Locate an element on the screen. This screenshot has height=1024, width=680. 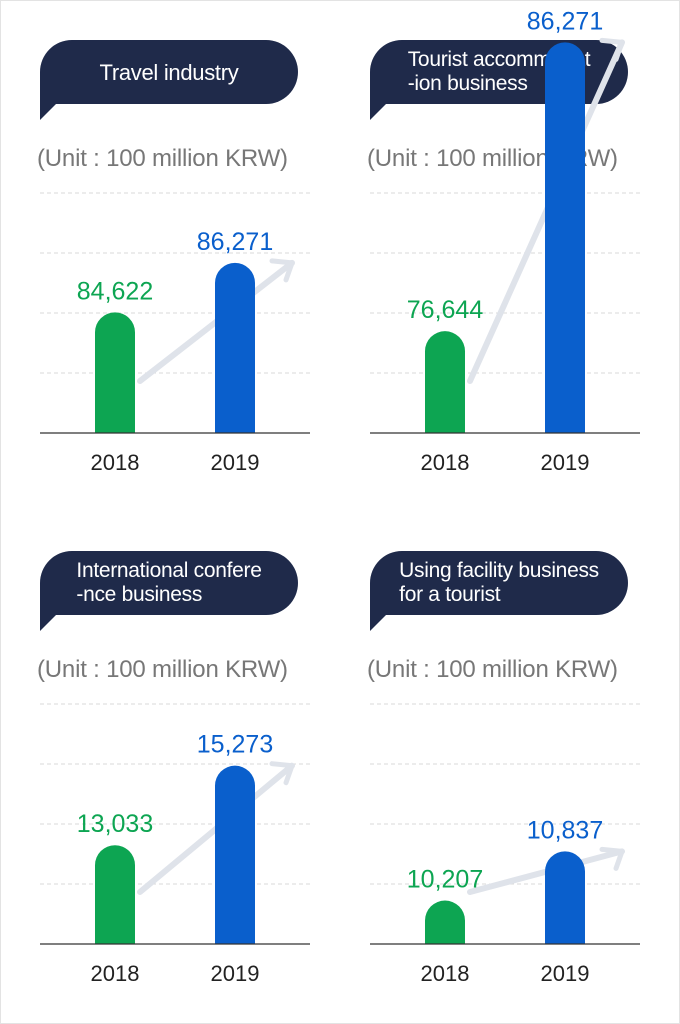
bar-chart: 10,207 2018 10,837 2019 is located at coordinates (505, 844).